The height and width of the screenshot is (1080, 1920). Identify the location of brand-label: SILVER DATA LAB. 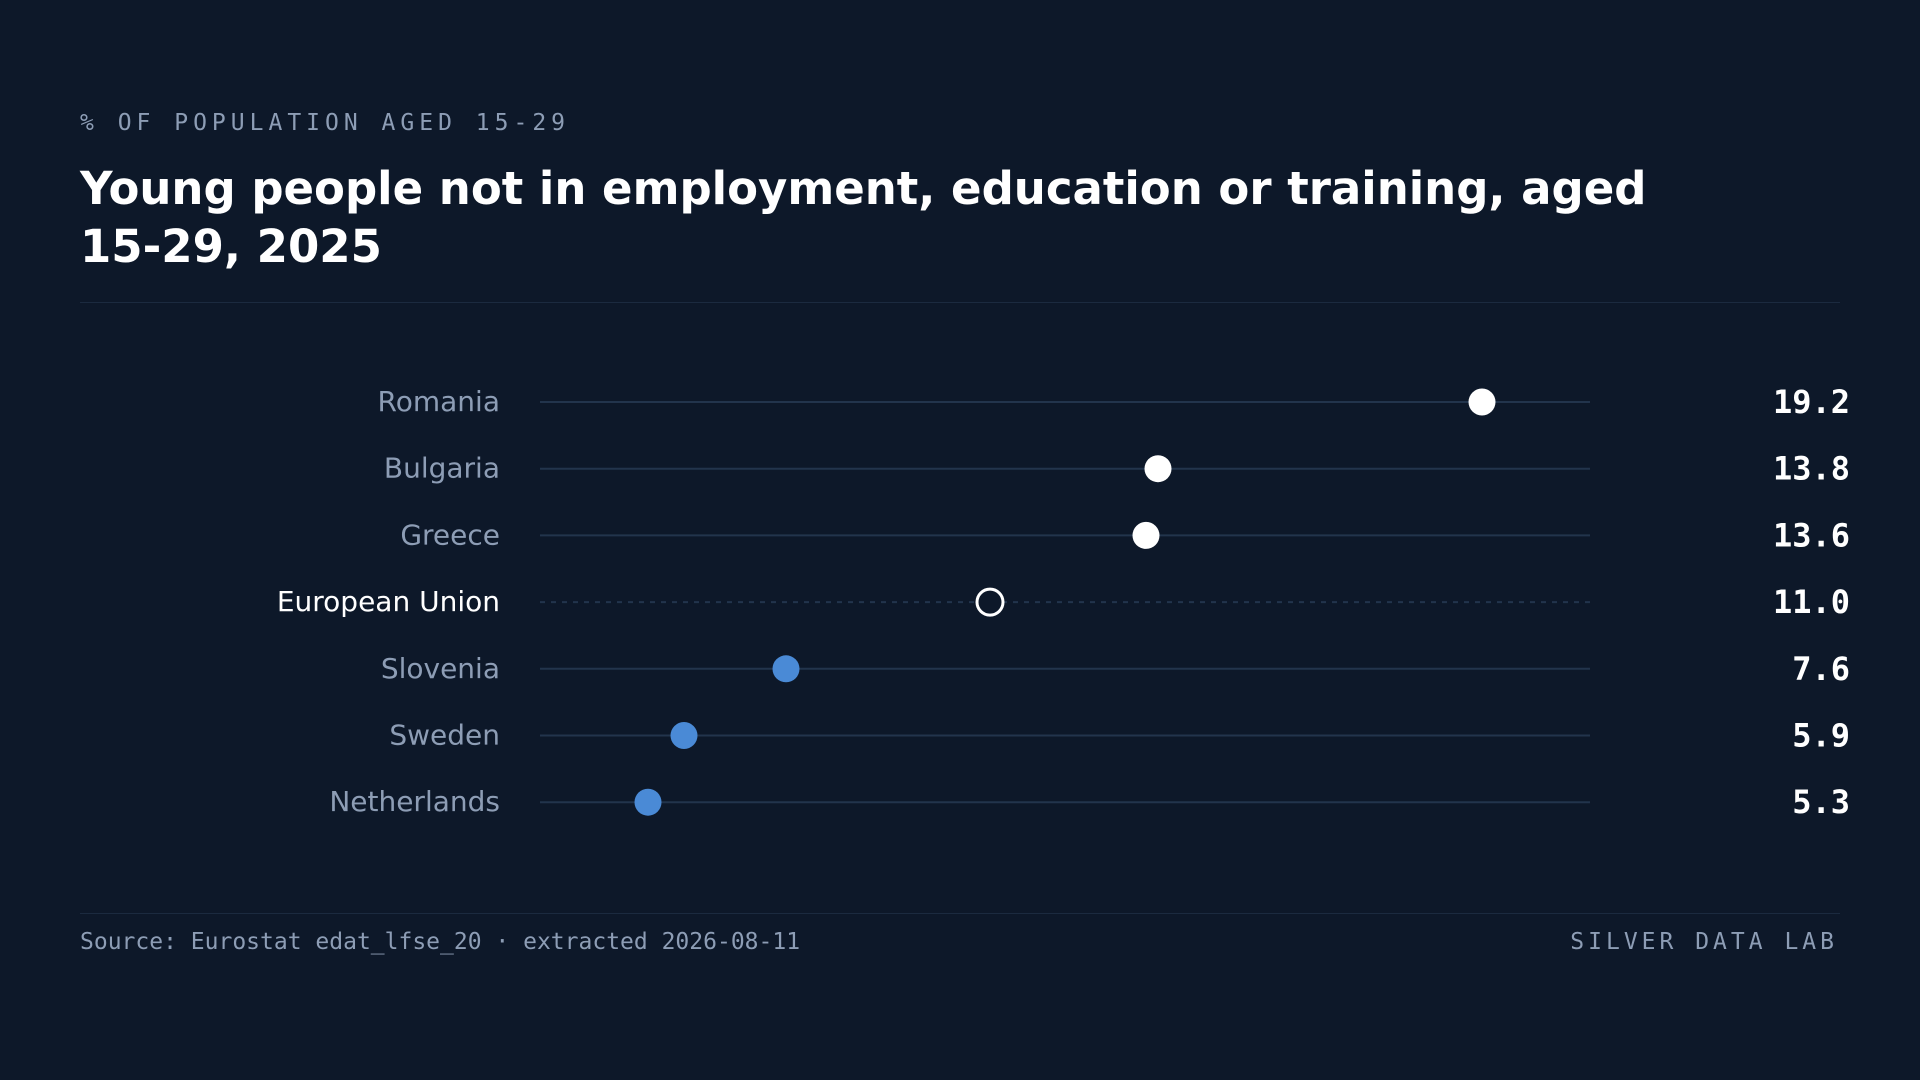
(1704, 942).